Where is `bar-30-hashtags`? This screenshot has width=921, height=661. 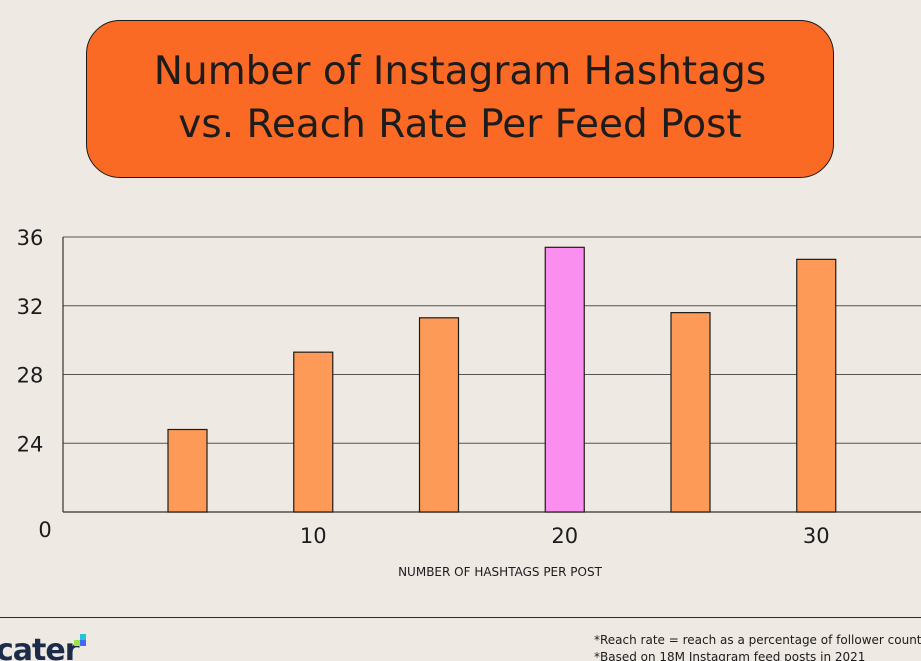
bar-30-hashtags is located at coordinates (816, 385).